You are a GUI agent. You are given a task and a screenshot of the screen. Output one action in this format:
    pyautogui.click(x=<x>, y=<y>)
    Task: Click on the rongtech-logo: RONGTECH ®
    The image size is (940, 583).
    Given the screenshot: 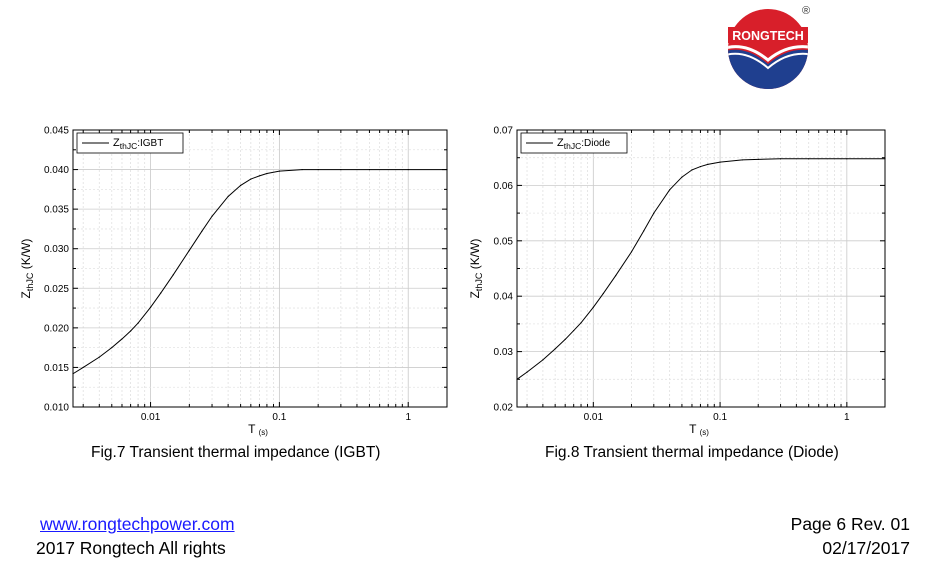 What is the action you would take?
    pyautogui.click(x=770, y=48)
    